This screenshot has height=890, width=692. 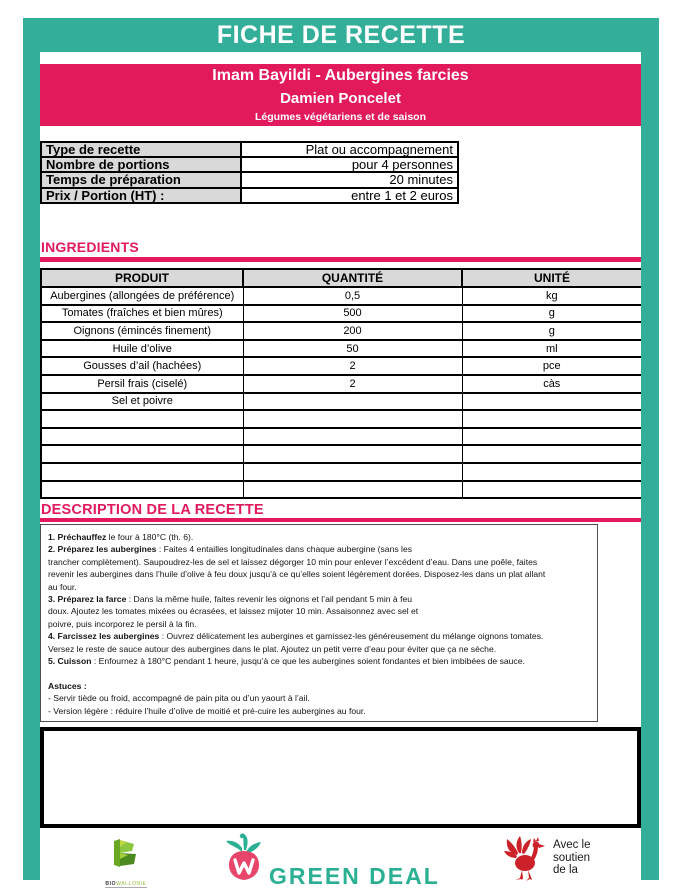 What do you see at coordinates (352, 313) in the screenshot?
I see `ingredient-cell: 500` at bounding box center [352, 313].